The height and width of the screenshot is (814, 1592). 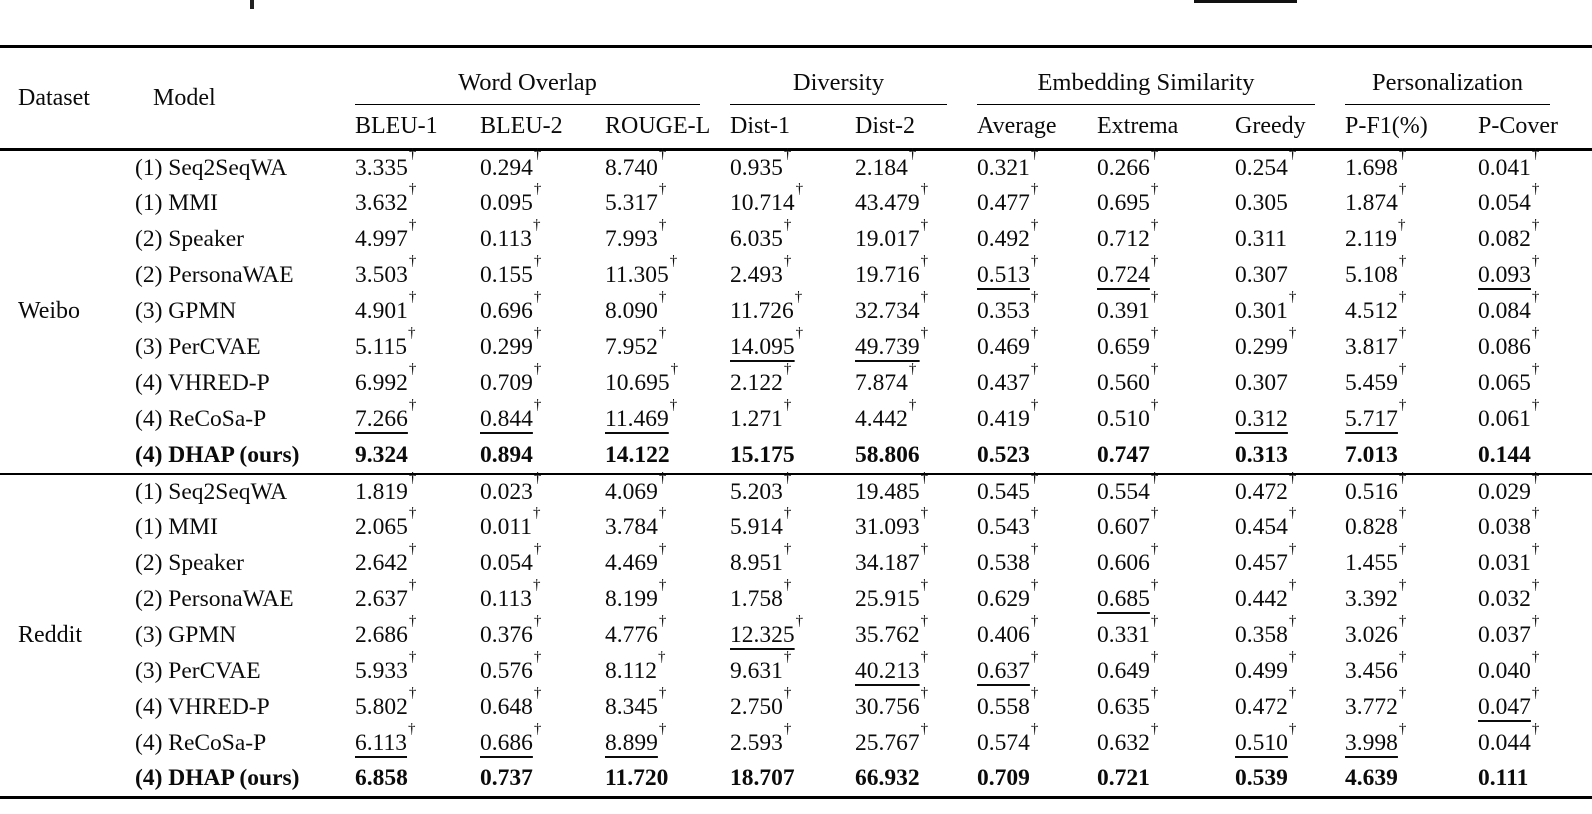 What do you see at coordinates (1123, 671) in the screenshot?
I see `metric-number: 0.649` at bounding box center [1123, 671].